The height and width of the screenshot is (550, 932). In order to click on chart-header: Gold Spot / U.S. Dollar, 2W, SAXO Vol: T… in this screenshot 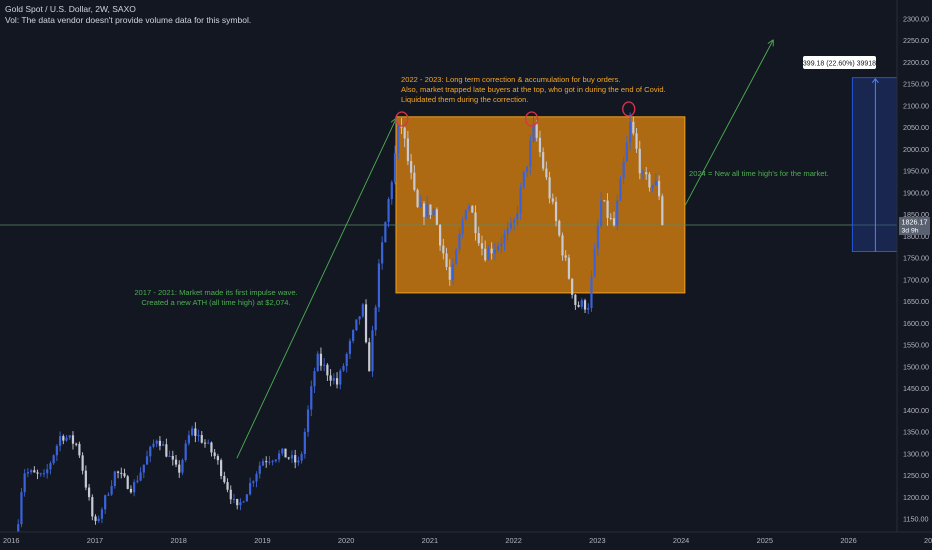, I will do `click(128, 15)`.